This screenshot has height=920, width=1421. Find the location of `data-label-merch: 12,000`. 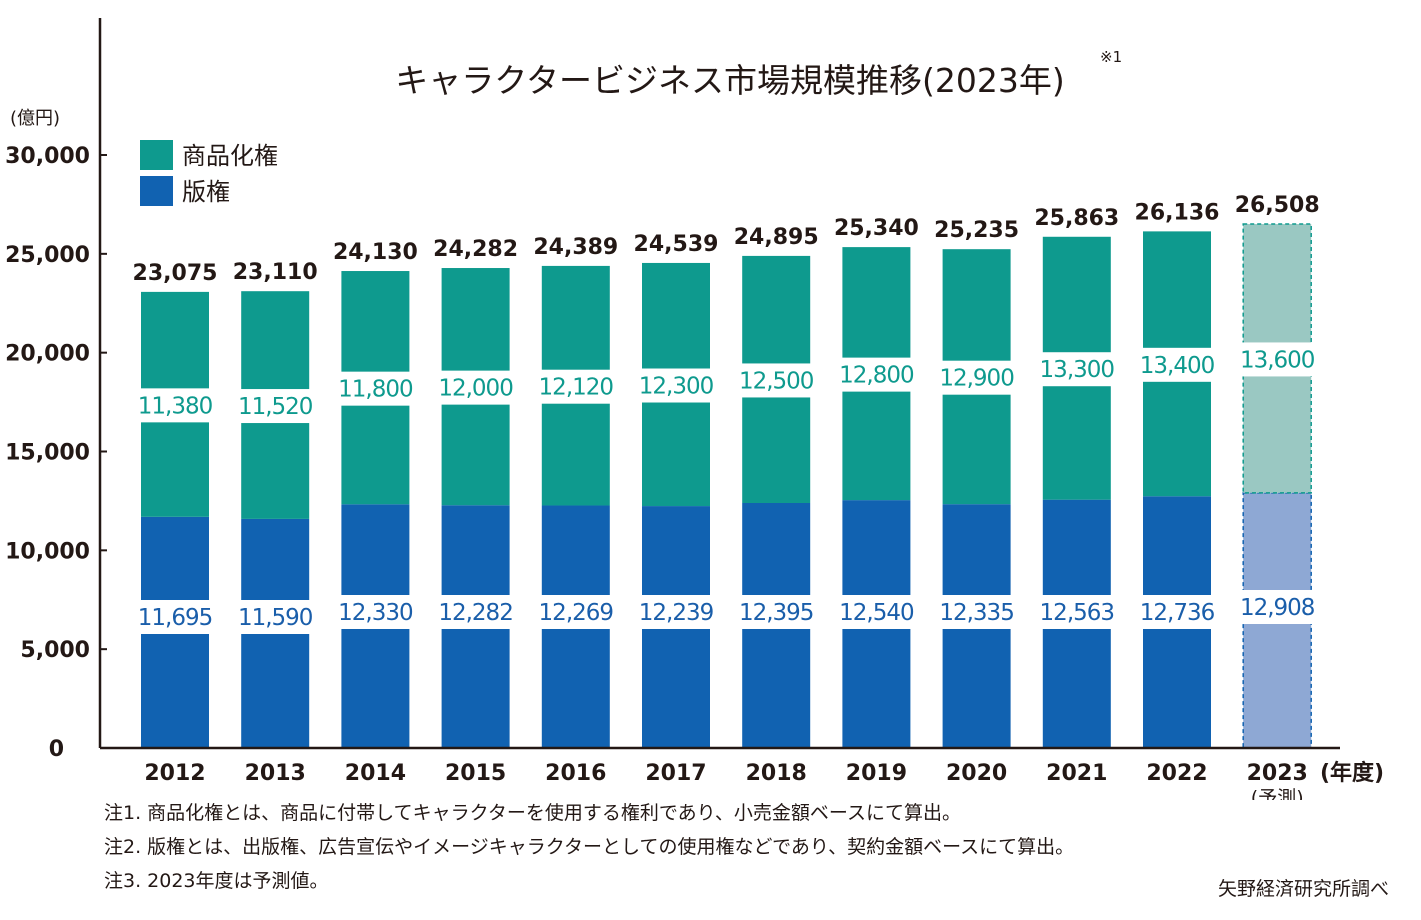

data-label-merch: 12,000 is located at coordinates (475, 389).